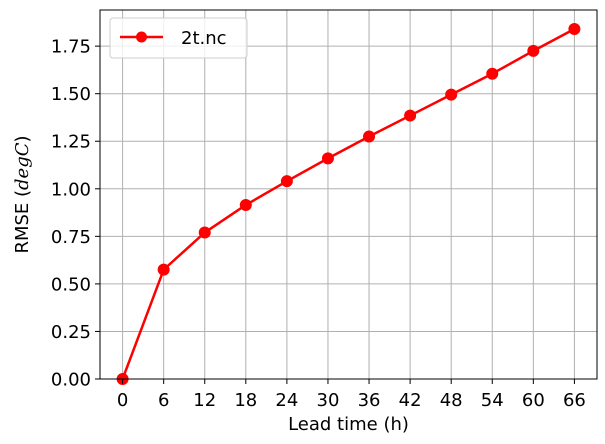  I want to click on x-tick-labels: 0 6 12 18 24 30 36 42 48 54 60 66, so click(351, 400).